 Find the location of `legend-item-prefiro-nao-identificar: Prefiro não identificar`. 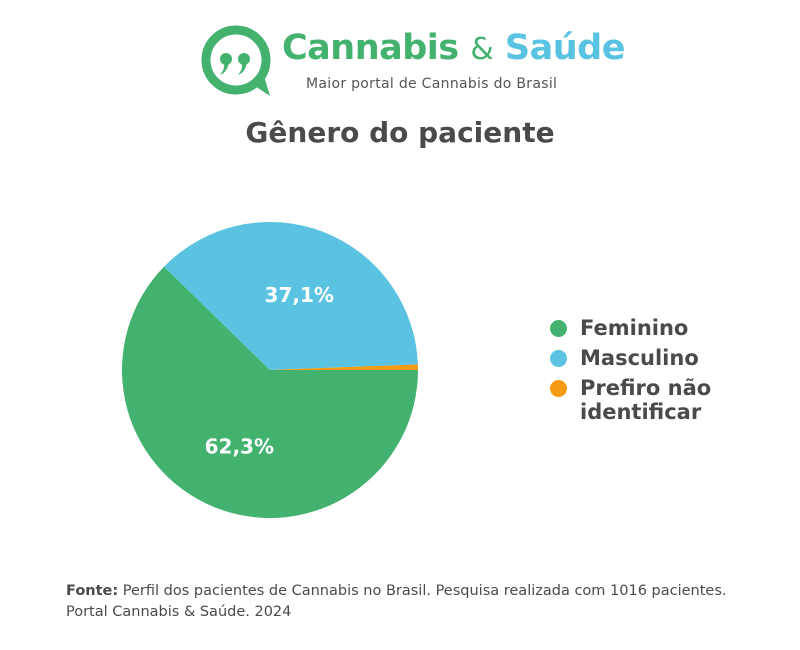

legend-item-prefiro-nao-identificar: Prefiro não identificar is located at coordinates (670, 400).